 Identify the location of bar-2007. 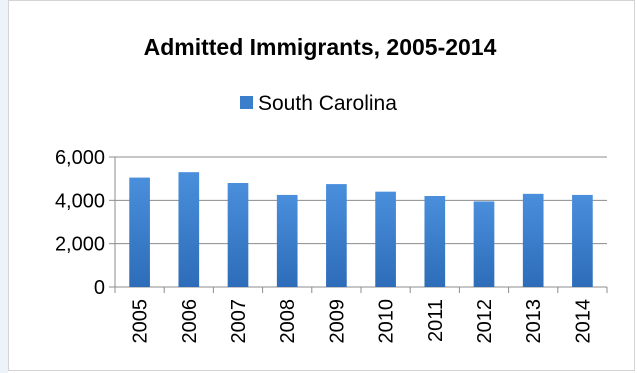
(238, 235).